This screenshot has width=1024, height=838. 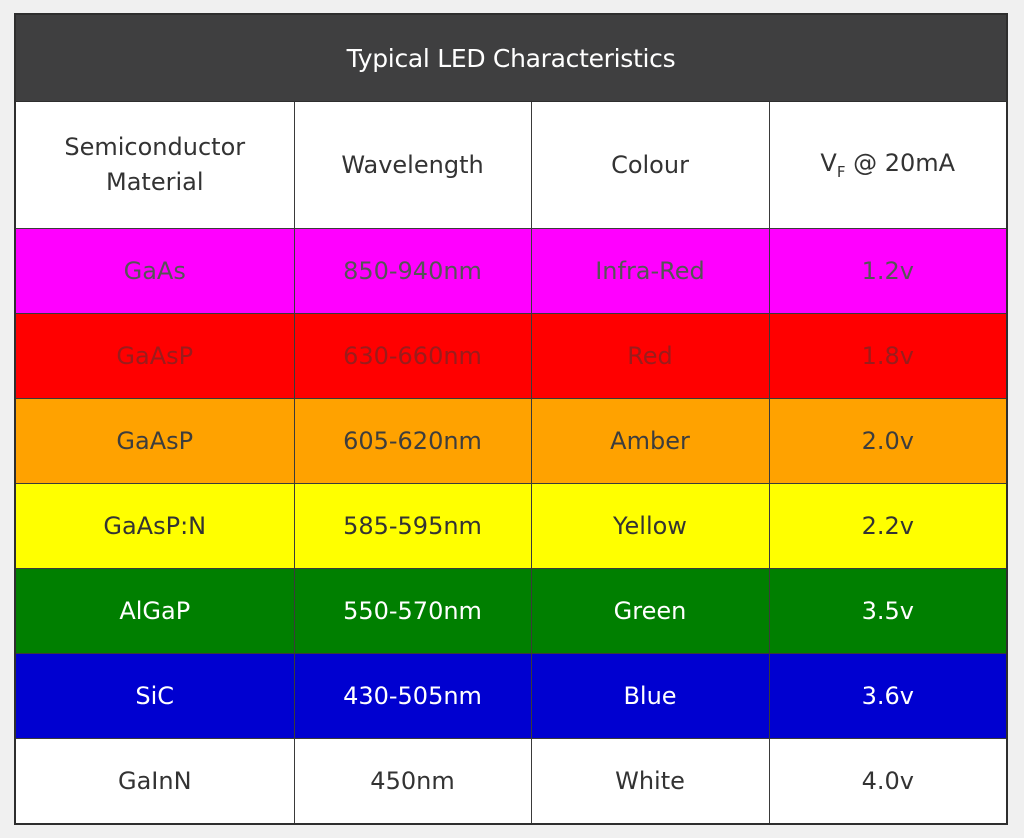 I want to click on cell-colour: Red, so click(x=650, y=356).